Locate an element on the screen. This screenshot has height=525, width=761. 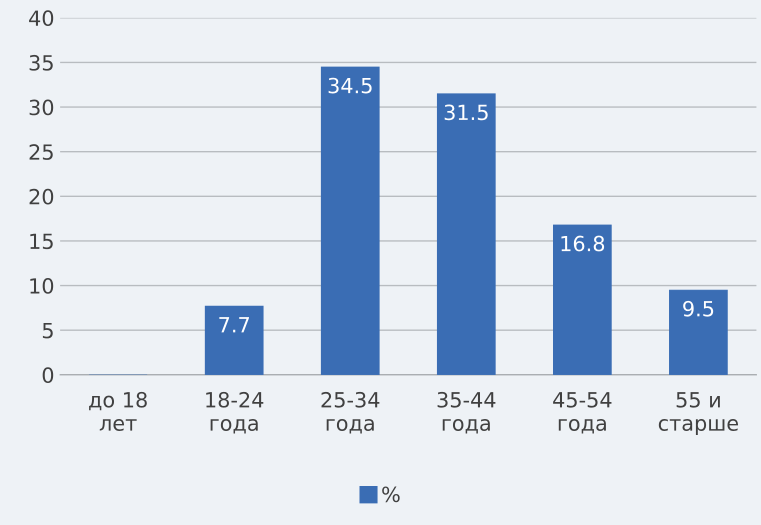
y-tick-label: 15 is located at coordinates (41, 242).